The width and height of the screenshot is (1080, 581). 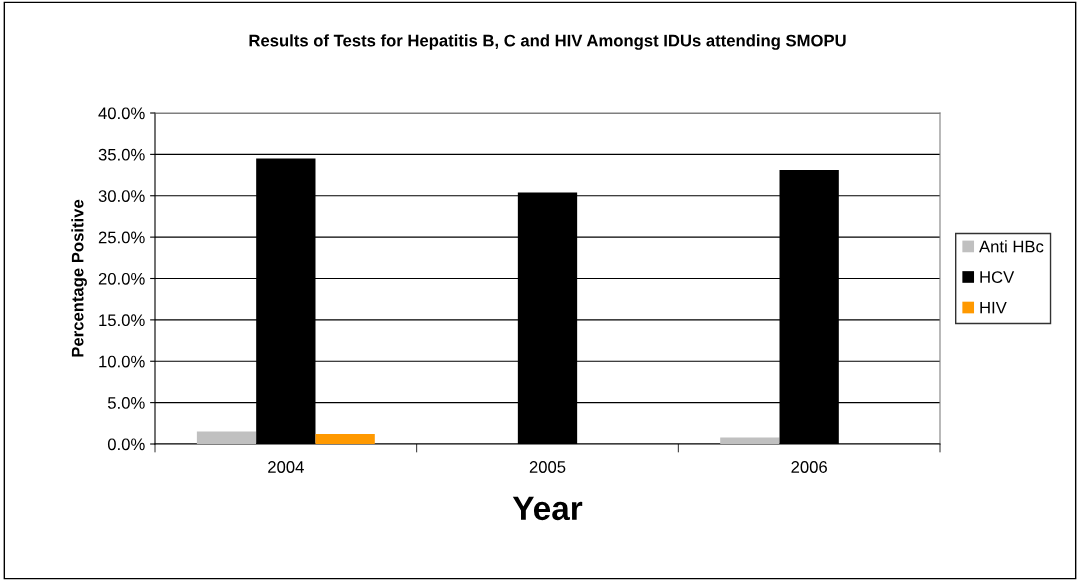 What do you see at coordinates (547, 467) in the screenshot?
I see `x-tick-label: 2005` at bounding box center [547, 467].